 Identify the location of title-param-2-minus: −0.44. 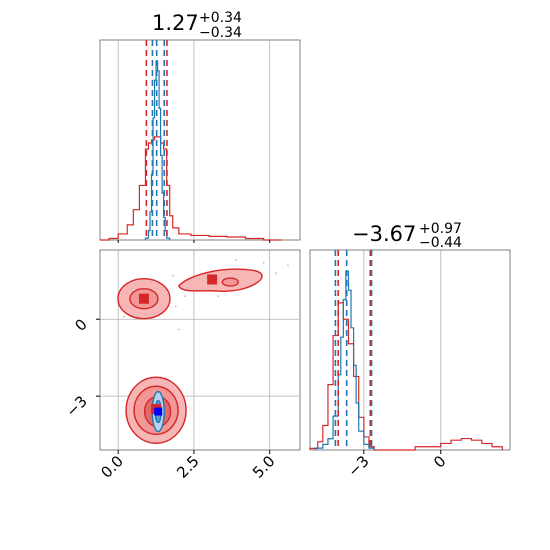
(440, 243).